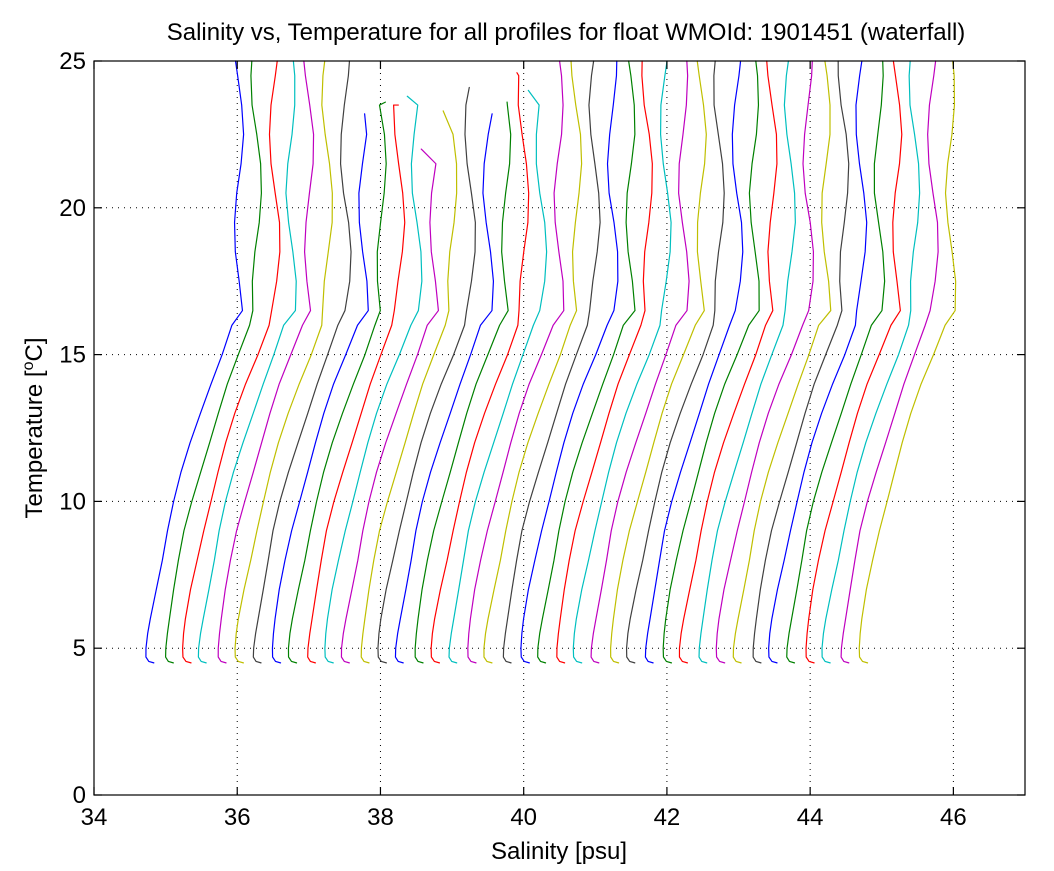 The width and height of the screenshot is (1054, 871). I want to click on y-axis-label: Temperature [oC], so click(34, 428).